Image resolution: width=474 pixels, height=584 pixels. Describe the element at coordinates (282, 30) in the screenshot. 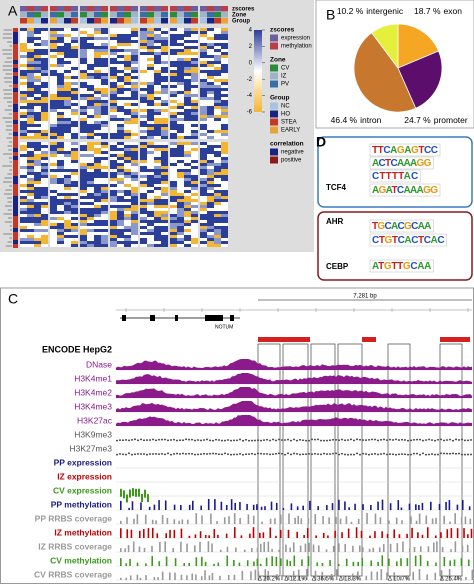

I see `legend-title: zscores` at that location.